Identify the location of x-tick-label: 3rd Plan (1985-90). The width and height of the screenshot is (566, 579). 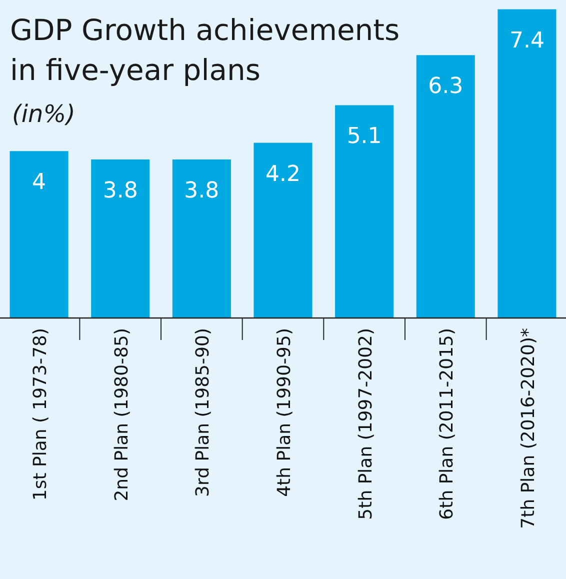
(203, 412).